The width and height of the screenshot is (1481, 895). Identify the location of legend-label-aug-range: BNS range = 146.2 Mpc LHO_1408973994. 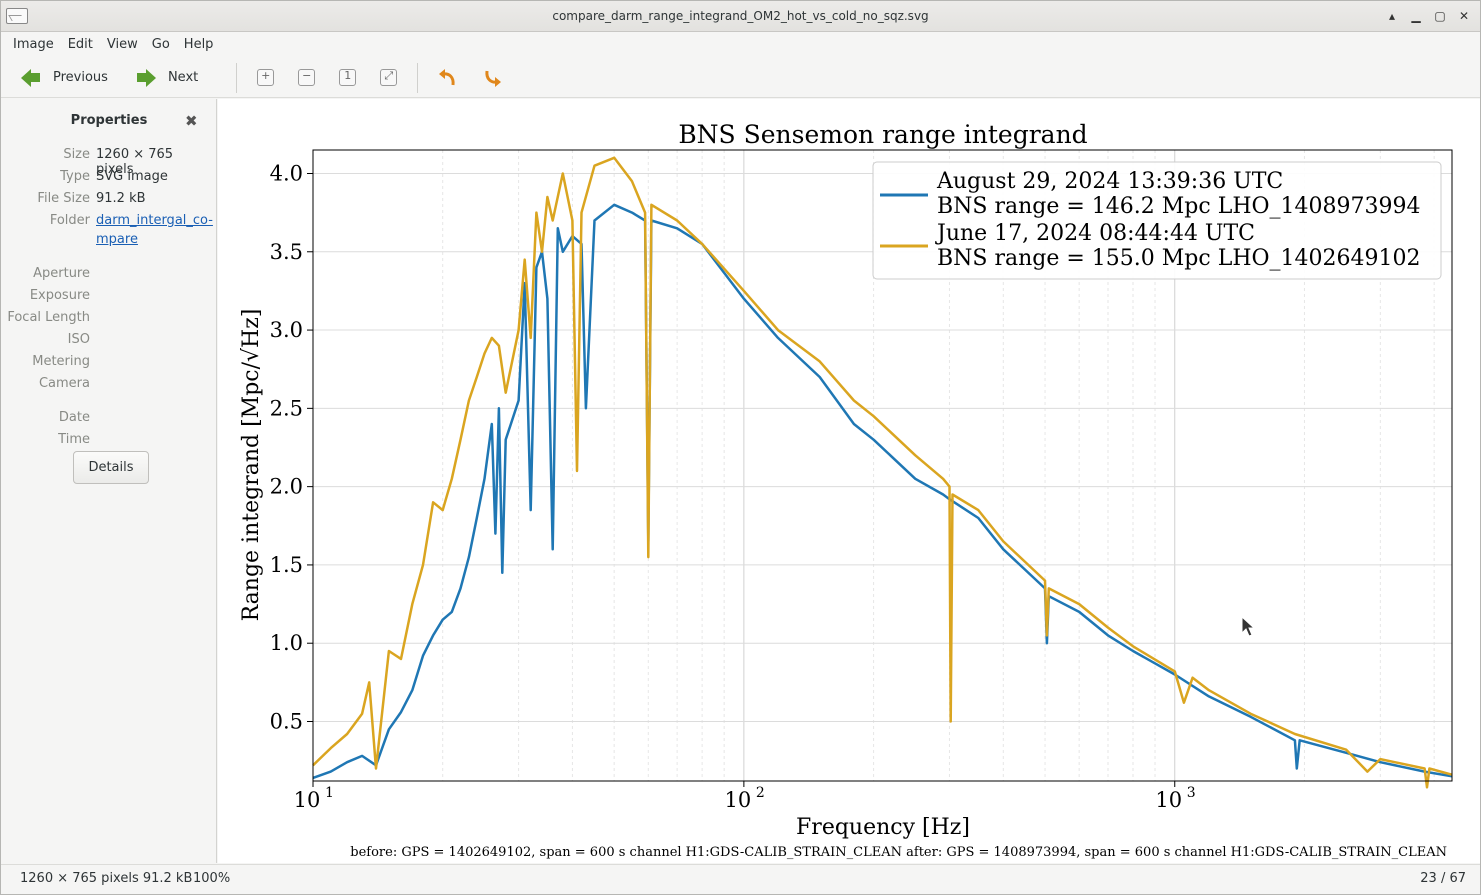
(1179, 206).